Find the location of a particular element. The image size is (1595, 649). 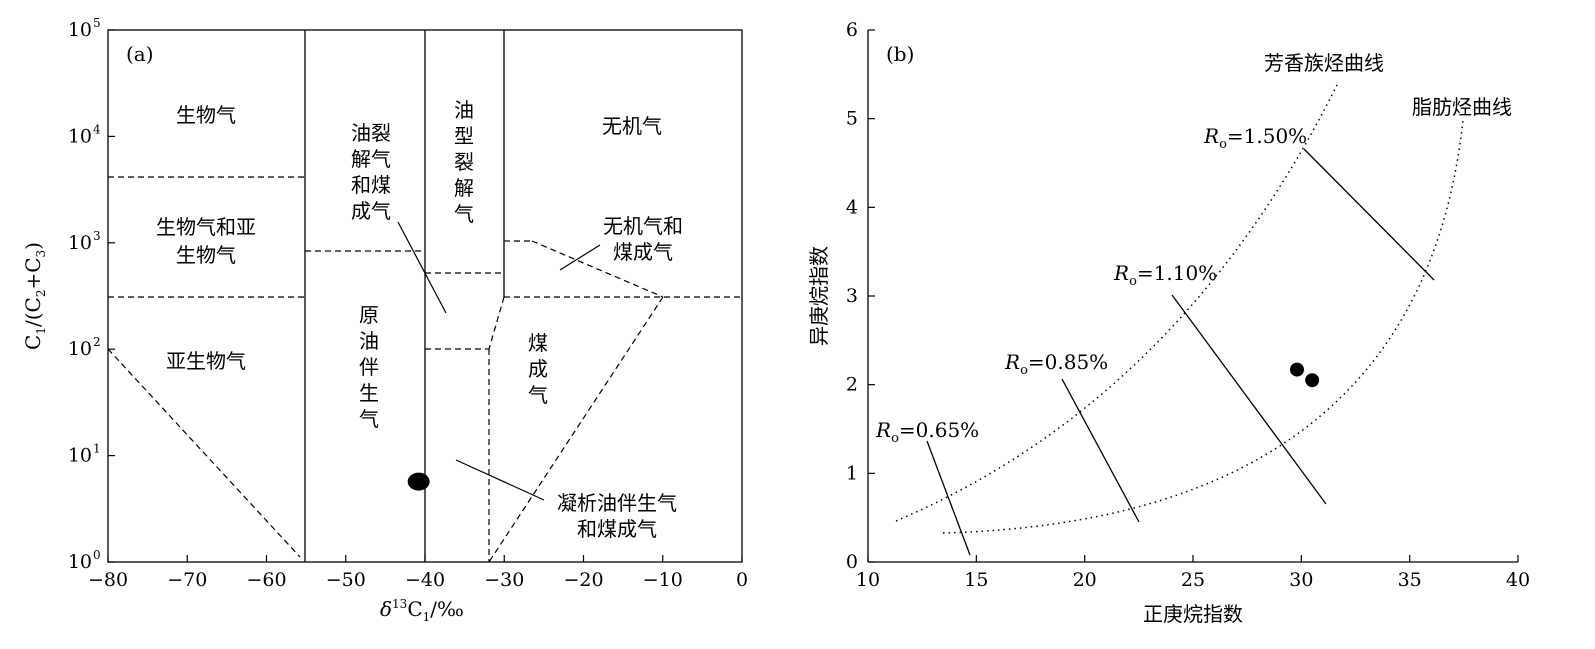

y-tick-label: 0 is located at coordinates (852, 562).